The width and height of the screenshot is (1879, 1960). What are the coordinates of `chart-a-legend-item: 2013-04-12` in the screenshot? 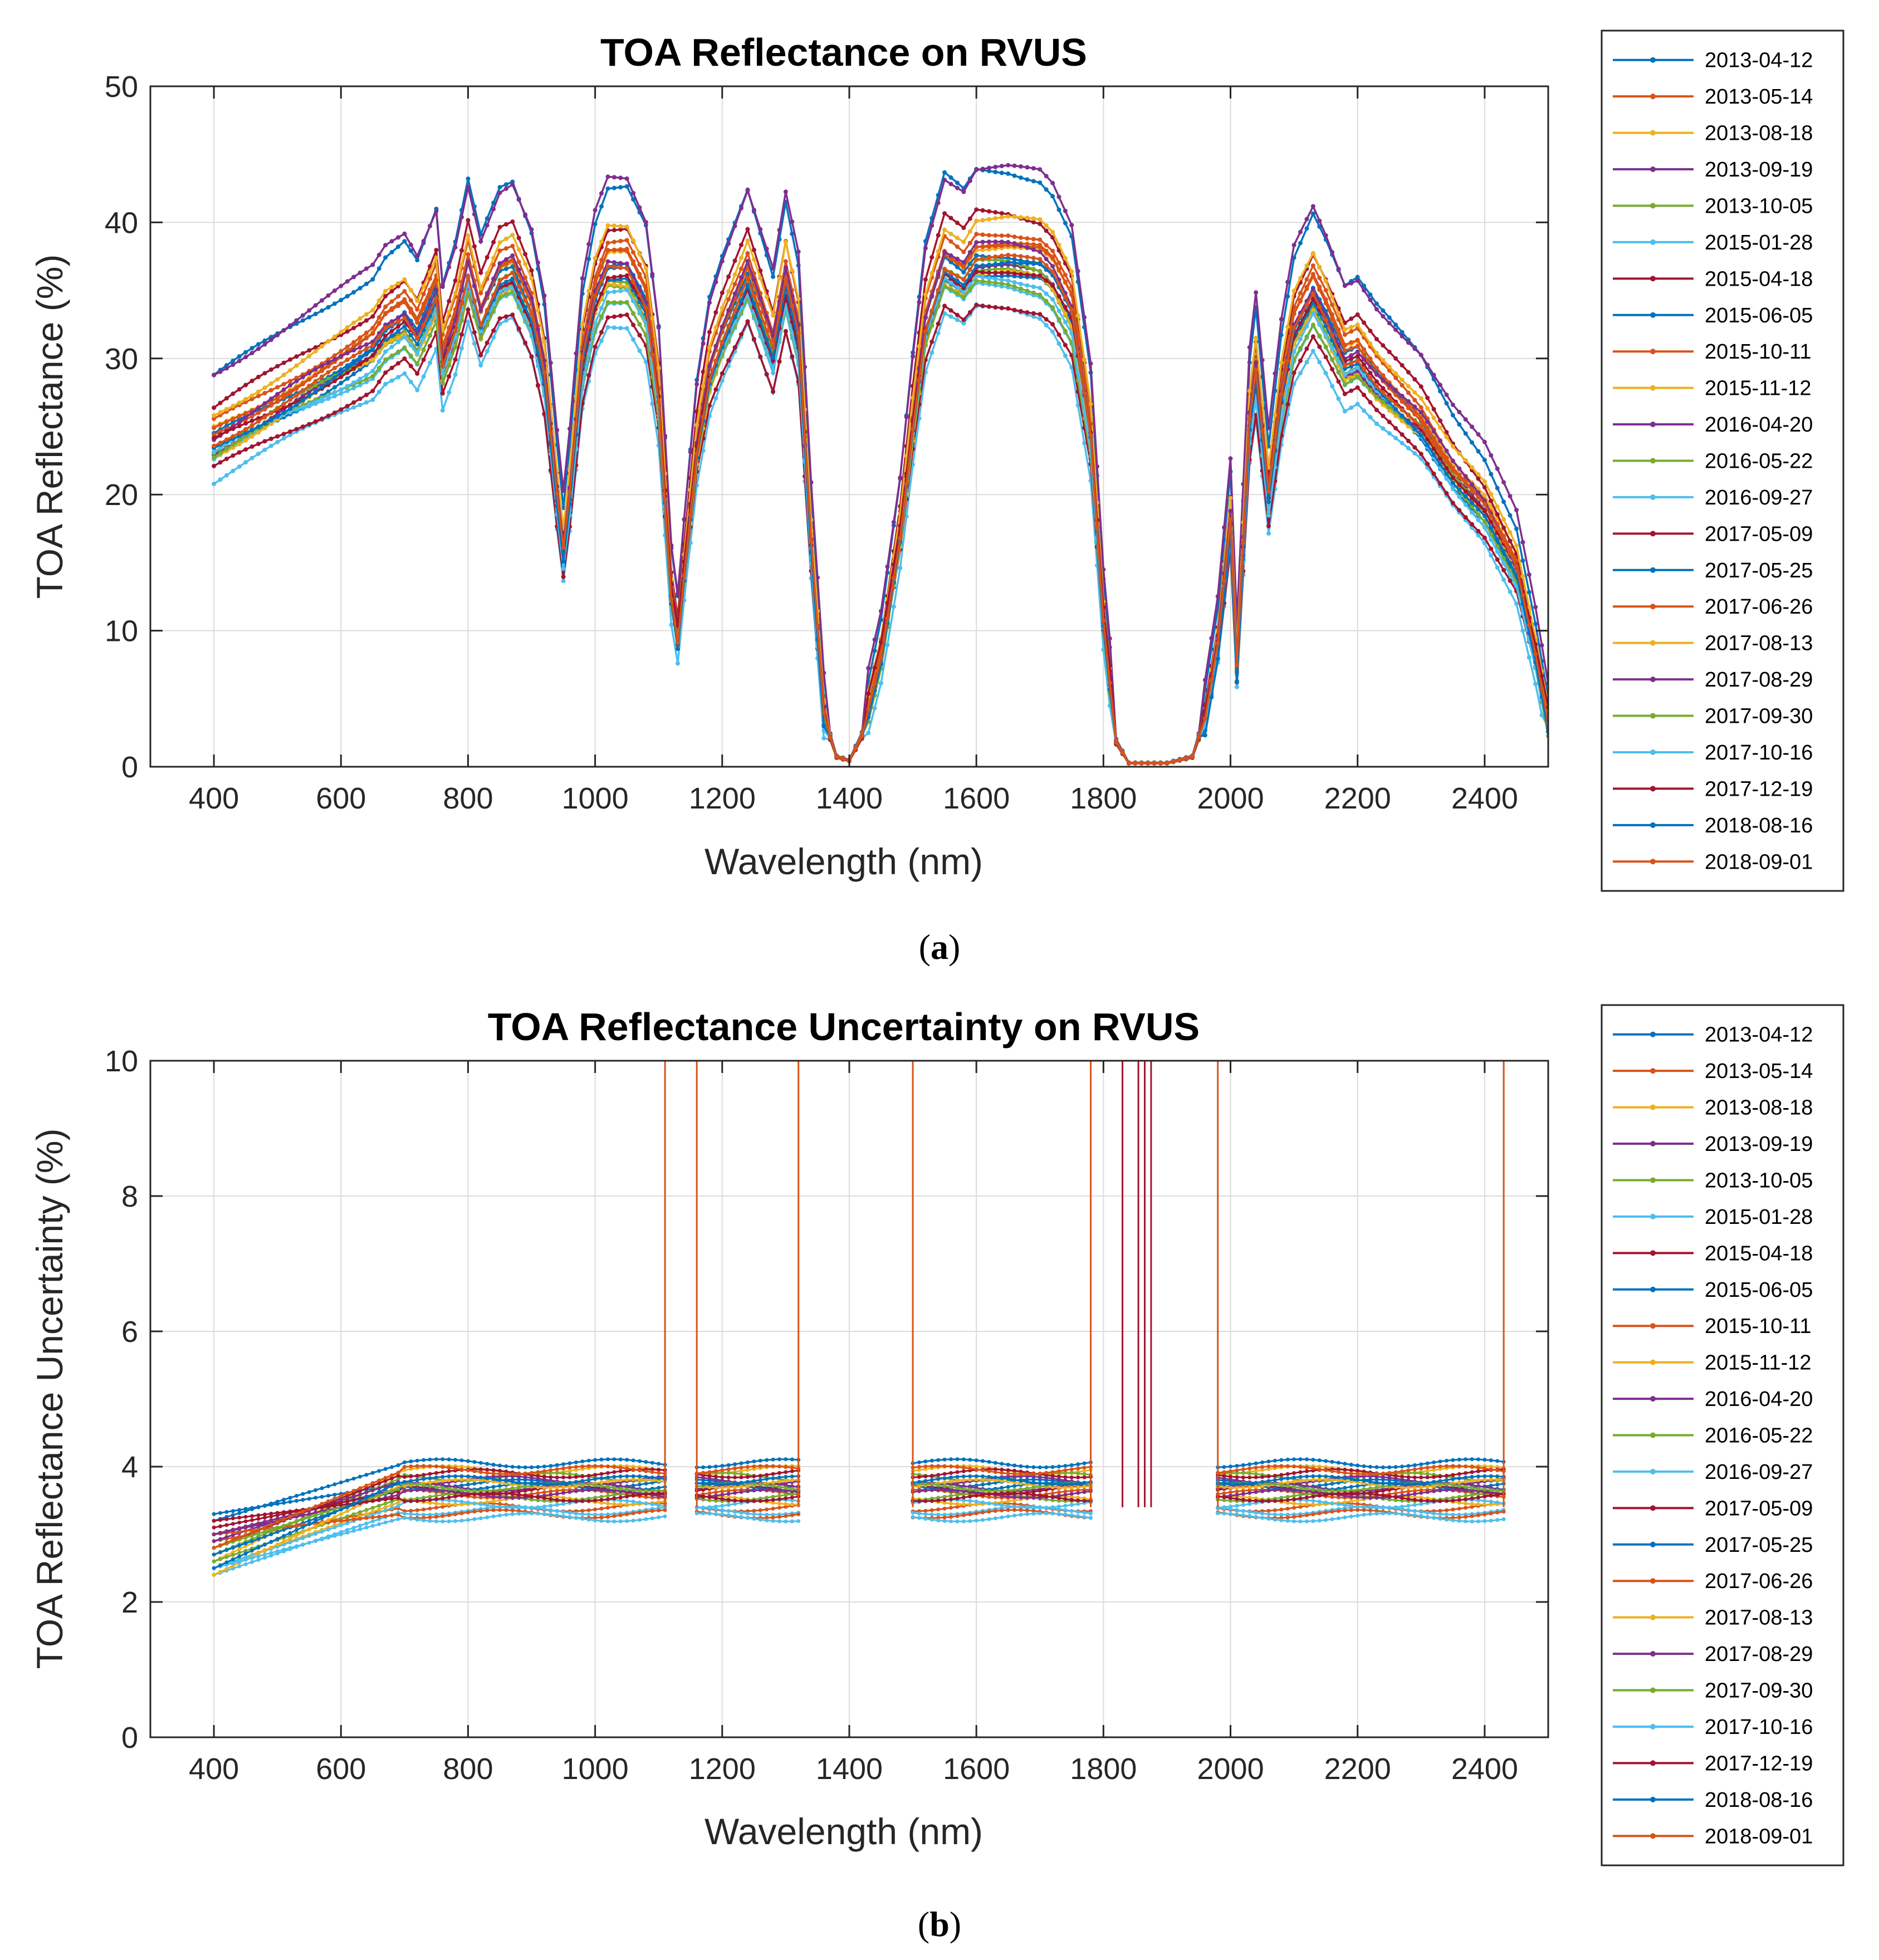 It's located at (1713, 60).